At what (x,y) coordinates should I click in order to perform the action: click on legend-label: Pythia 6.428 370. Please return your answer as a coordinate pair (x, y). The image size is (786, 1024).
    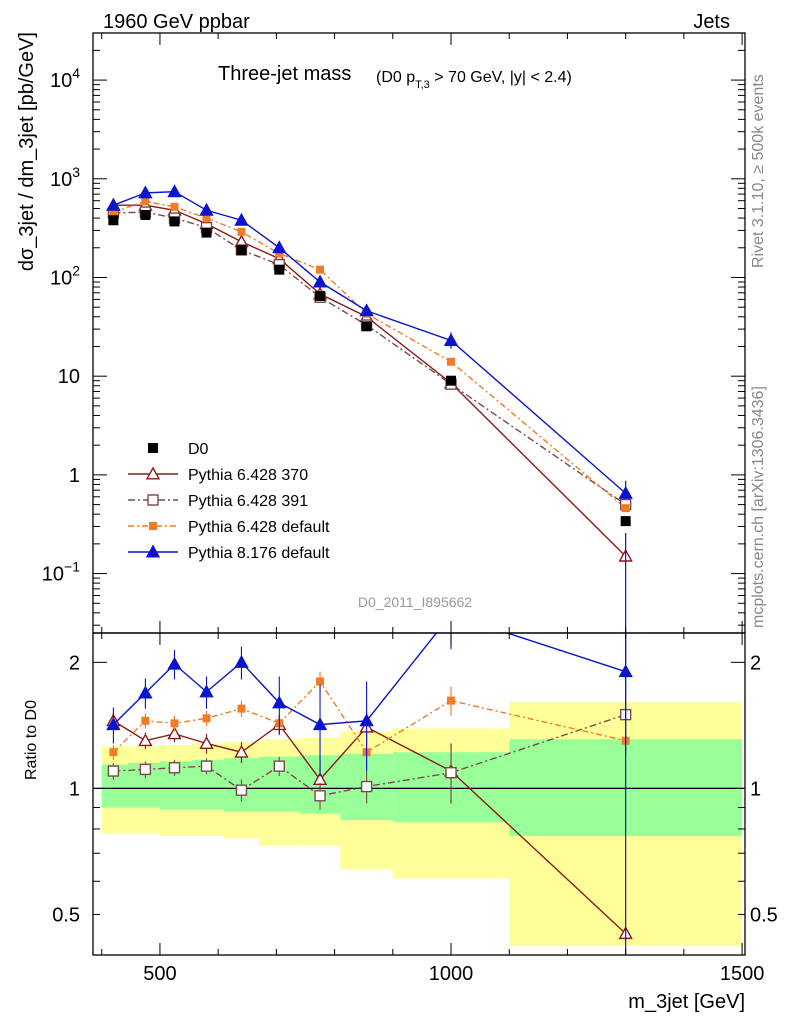
    Looking at the image, I should click on (248, 475).